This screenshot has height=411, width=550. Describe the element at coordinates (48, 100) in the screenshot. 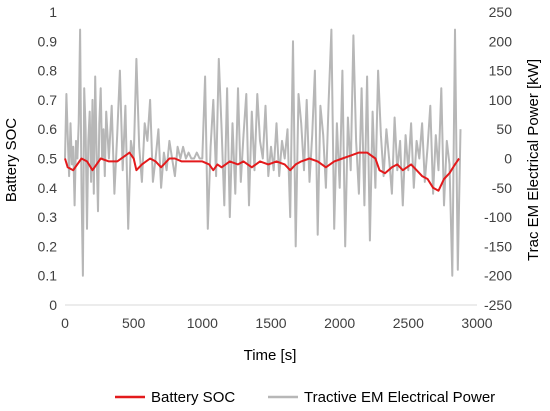

I see `y-left-tick-label: 0.7` at that location.